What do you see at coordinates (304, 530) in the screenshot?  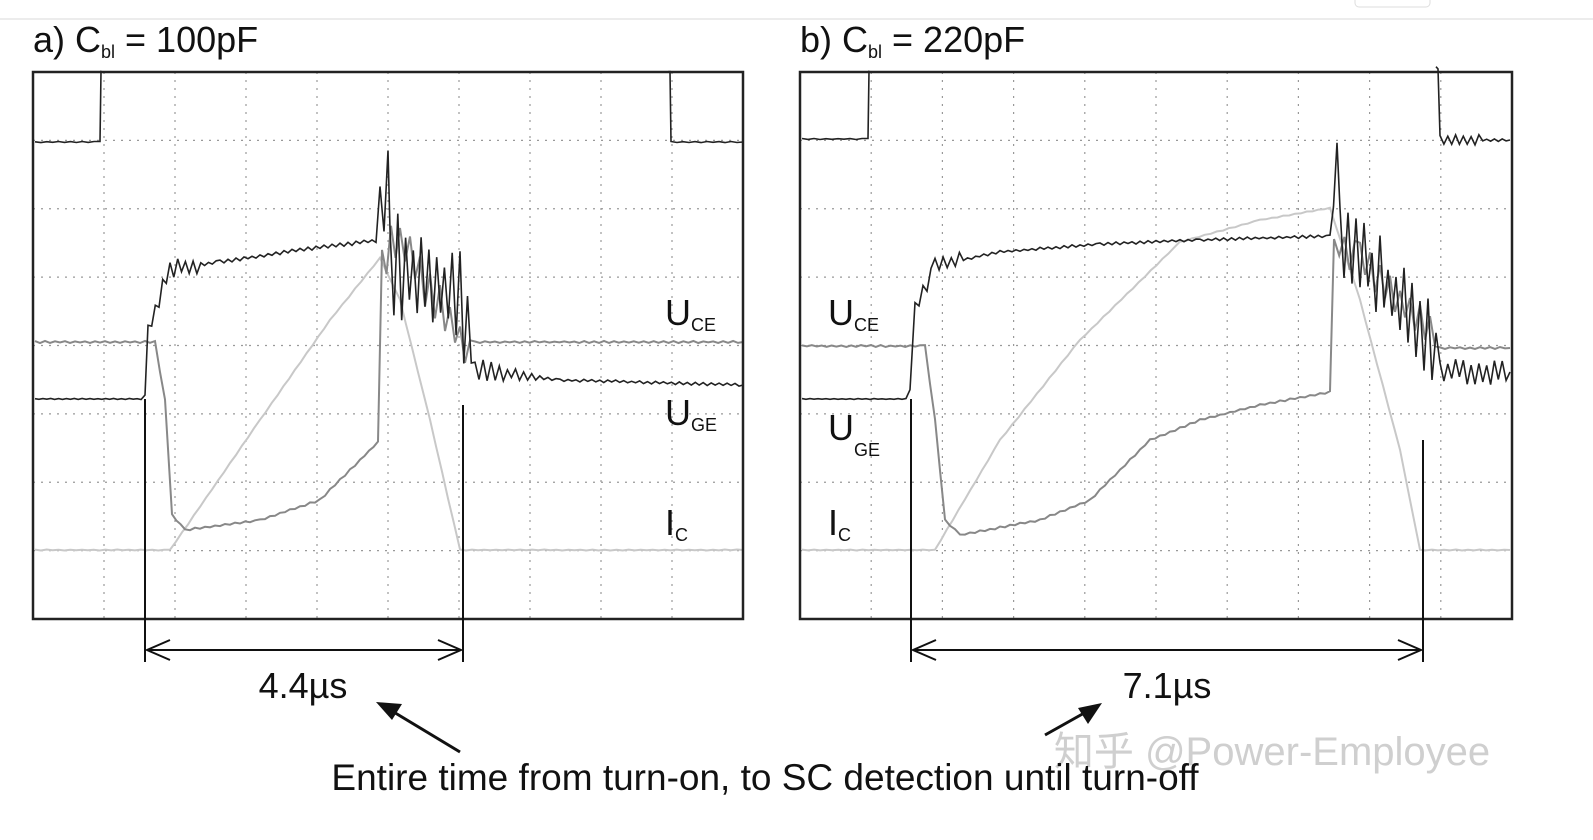 I see `dimension-a` at bounding box center [304, 530].